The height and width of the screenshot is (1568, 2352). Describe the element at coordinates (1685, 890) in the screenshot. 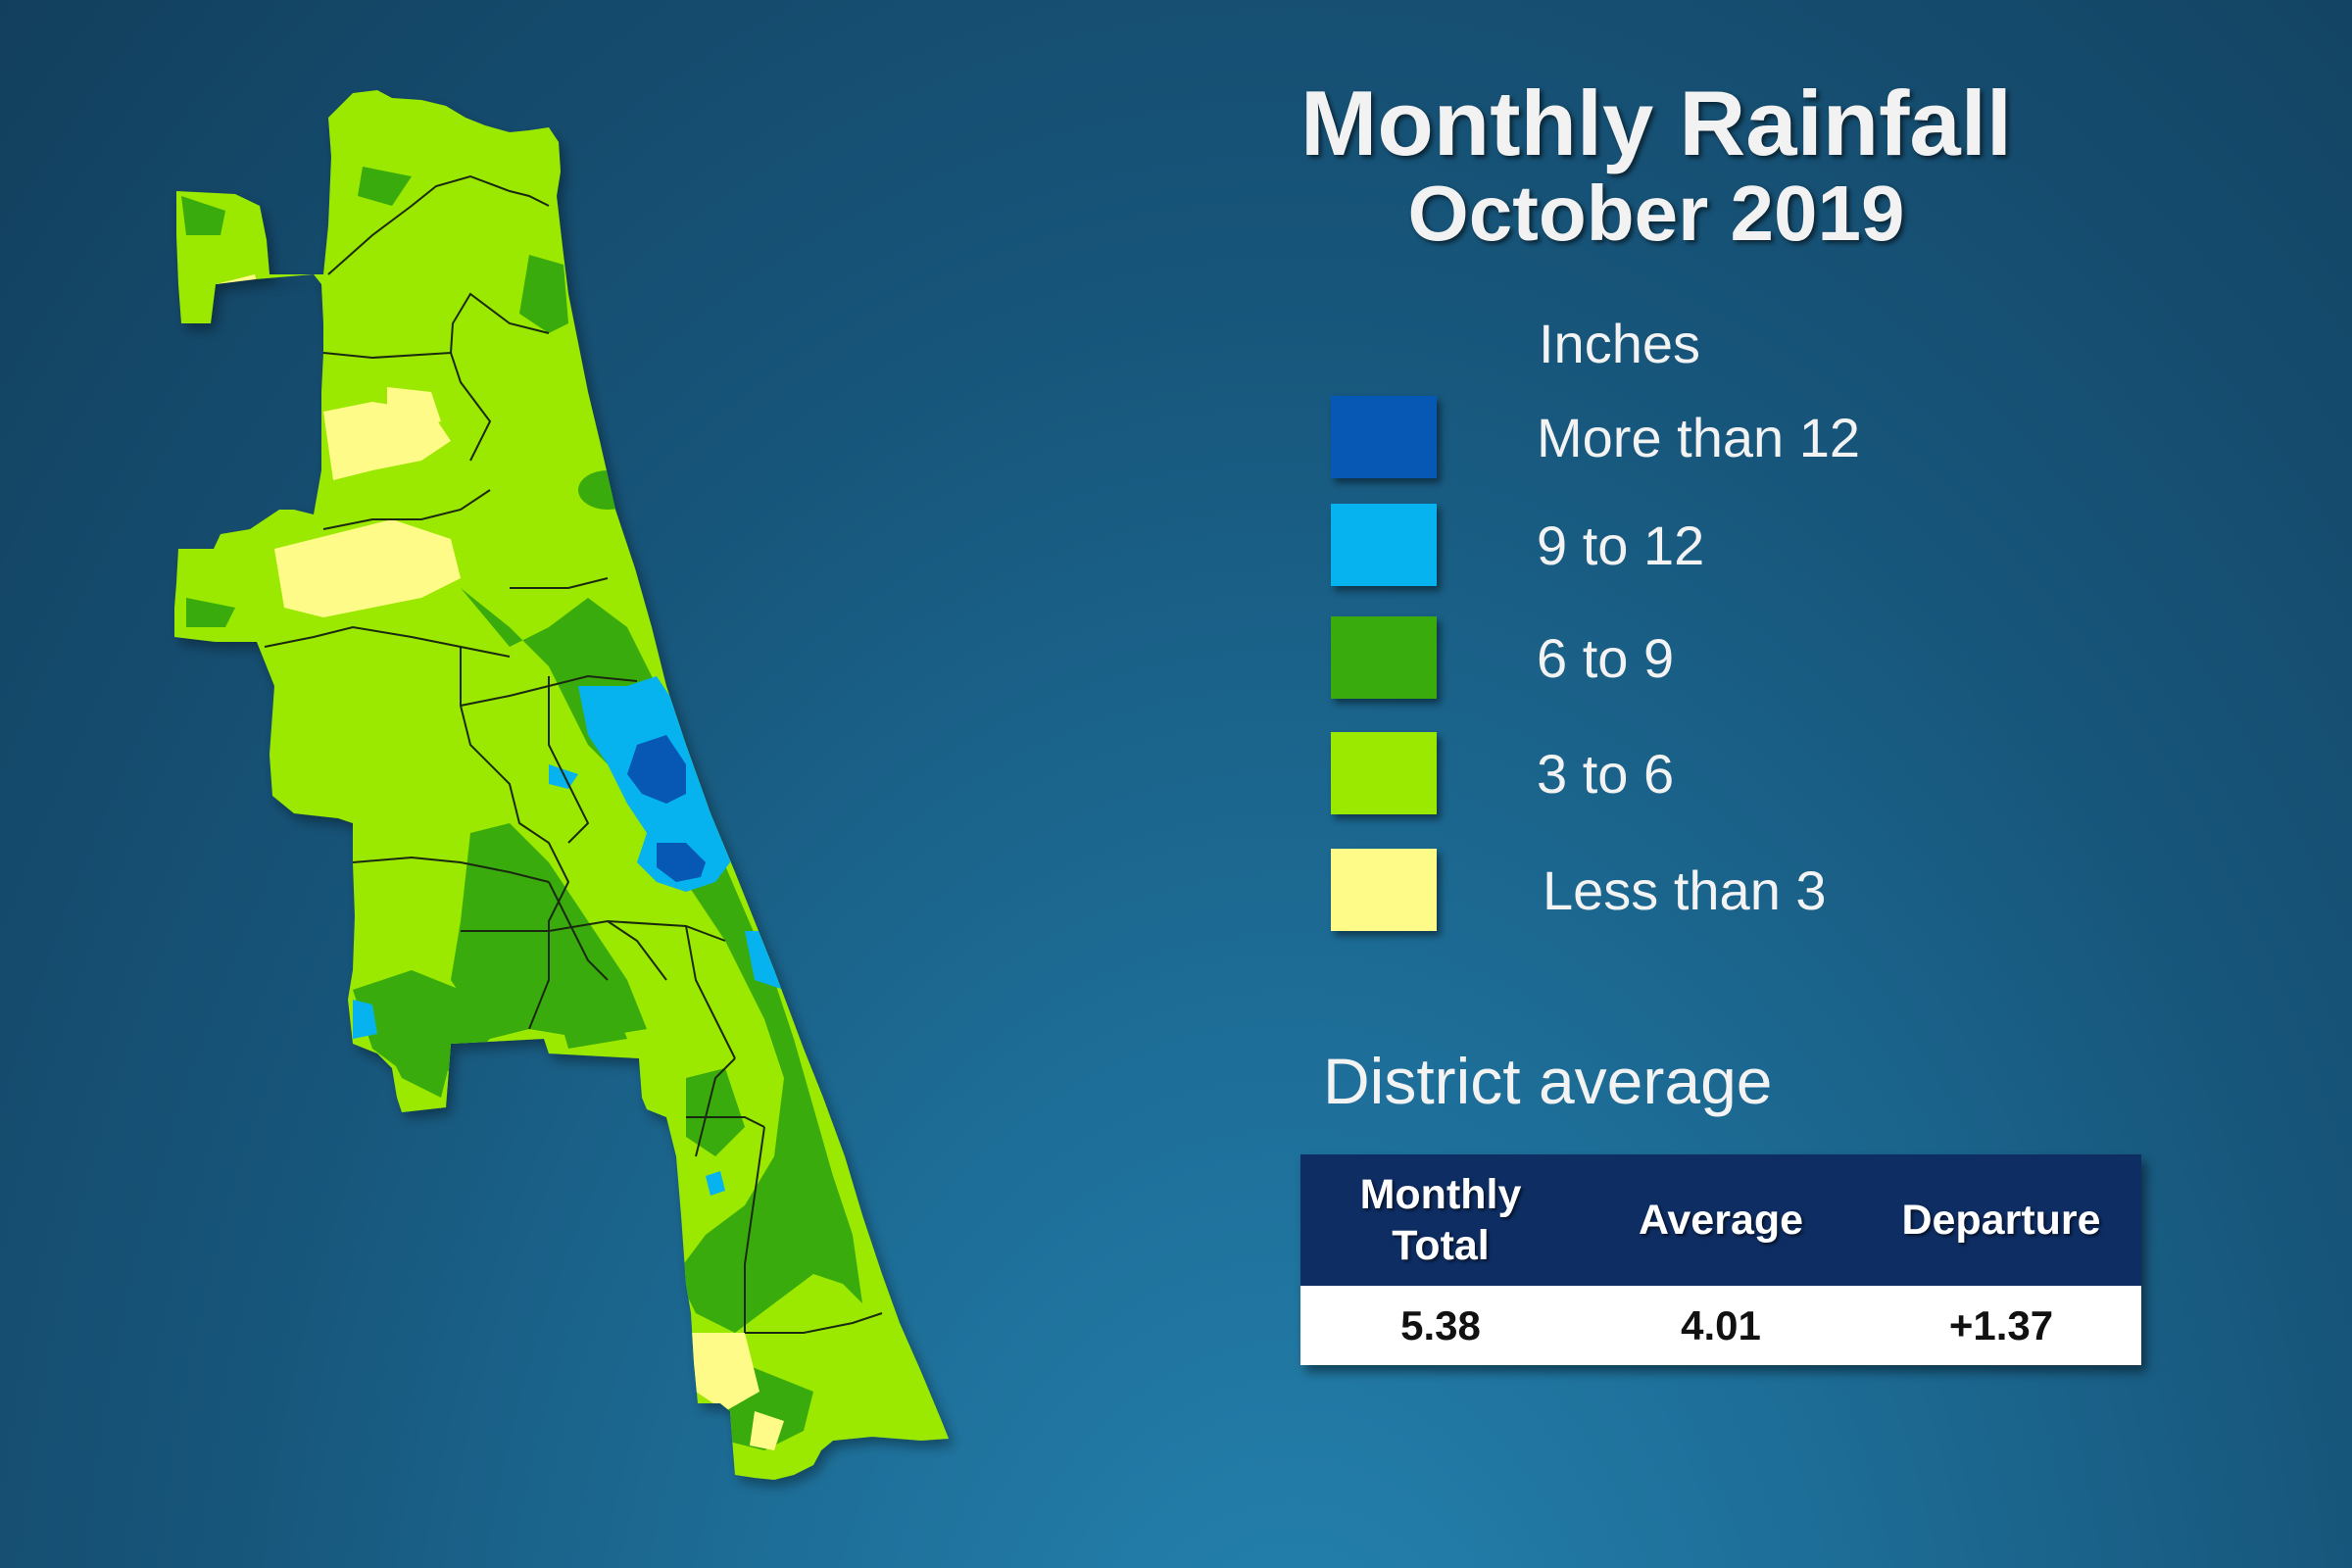

I see `legend-label: Less than 3` at that location.